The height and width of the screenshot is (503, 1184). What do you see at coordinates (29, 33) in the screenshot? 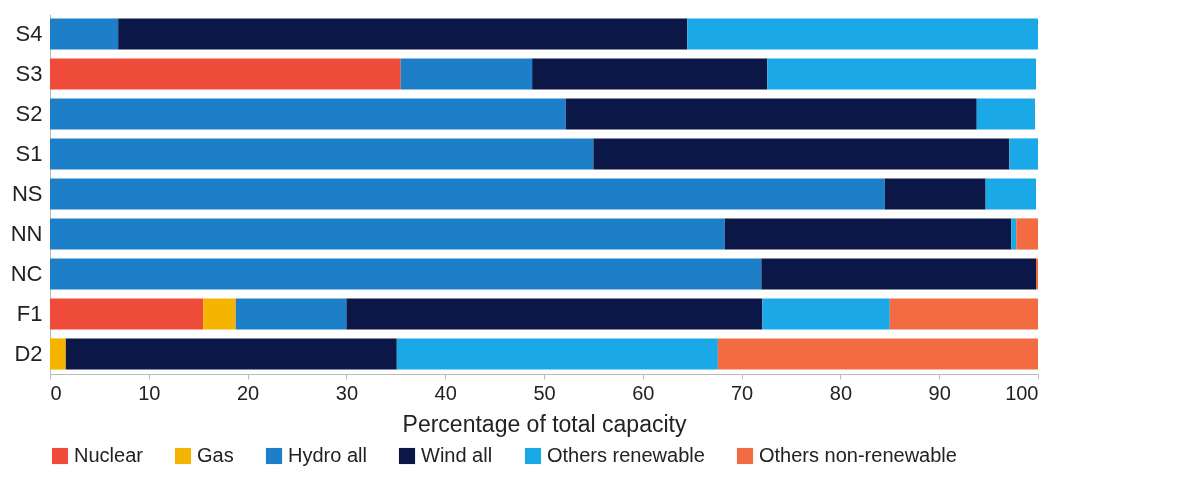
I see `y-tick-label: S4` at bounding box center [29, 33].